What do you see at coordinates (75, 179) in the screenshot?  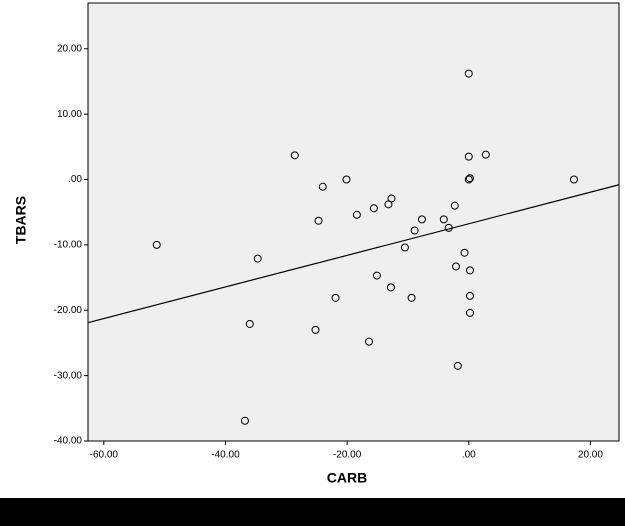 I see `y-tick-label: .00` at bounding box center [75, 179].